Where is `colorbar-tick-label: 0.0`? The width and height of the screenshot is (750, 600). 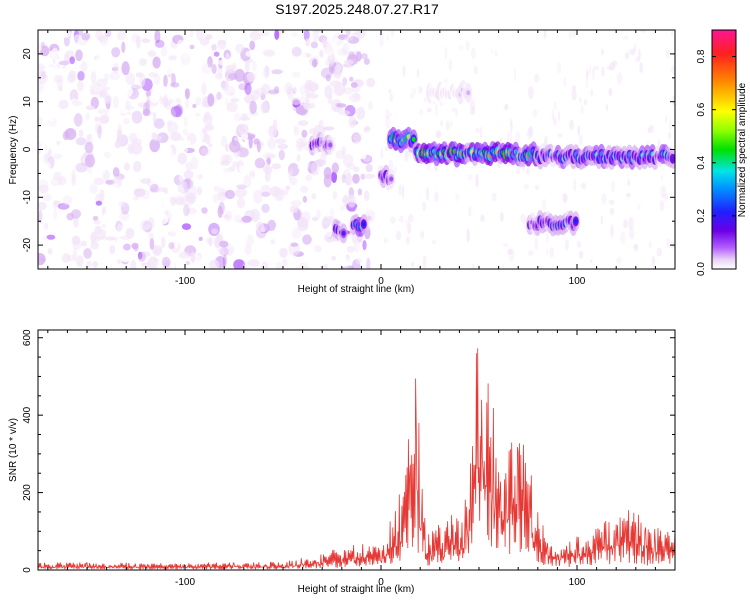
colorbar-tick-label: 0.0 is located at coordinates (701, 269).